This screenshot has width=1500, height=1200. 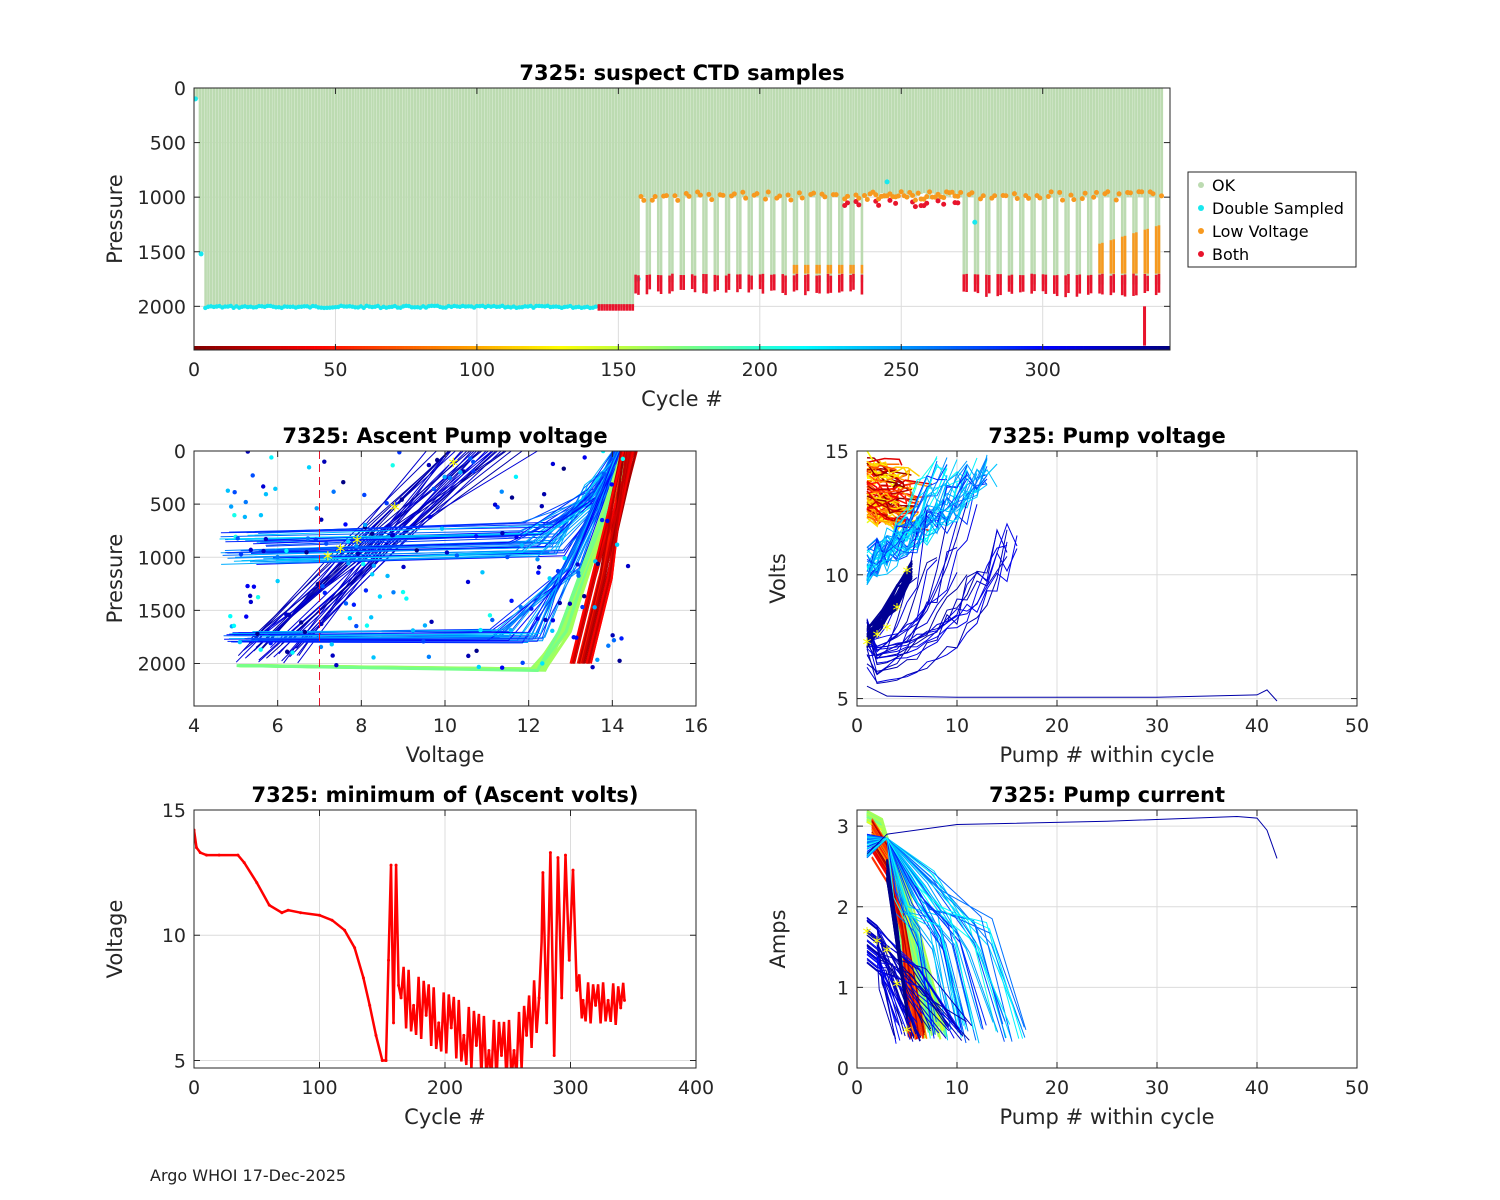 What do you see at coordinates (1201, 185) in the screenshot?
I see `legend-marker` at bounding box center [1201, 185].